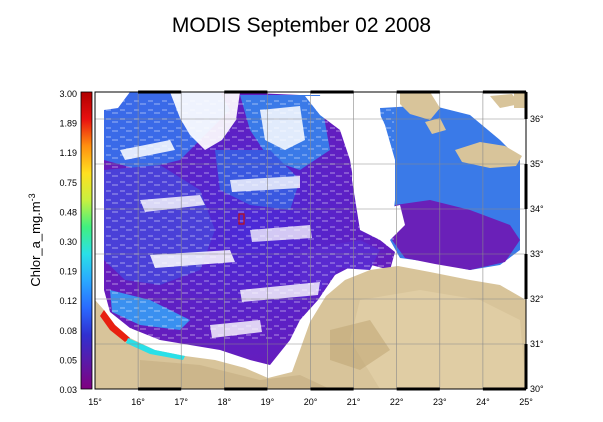 The height and width of the screenshot is (422, 603). What do you see at coordinates (155, 349) in the screenshot?
I see `coastal-bloom-edge` at bounding box center [155, 349].